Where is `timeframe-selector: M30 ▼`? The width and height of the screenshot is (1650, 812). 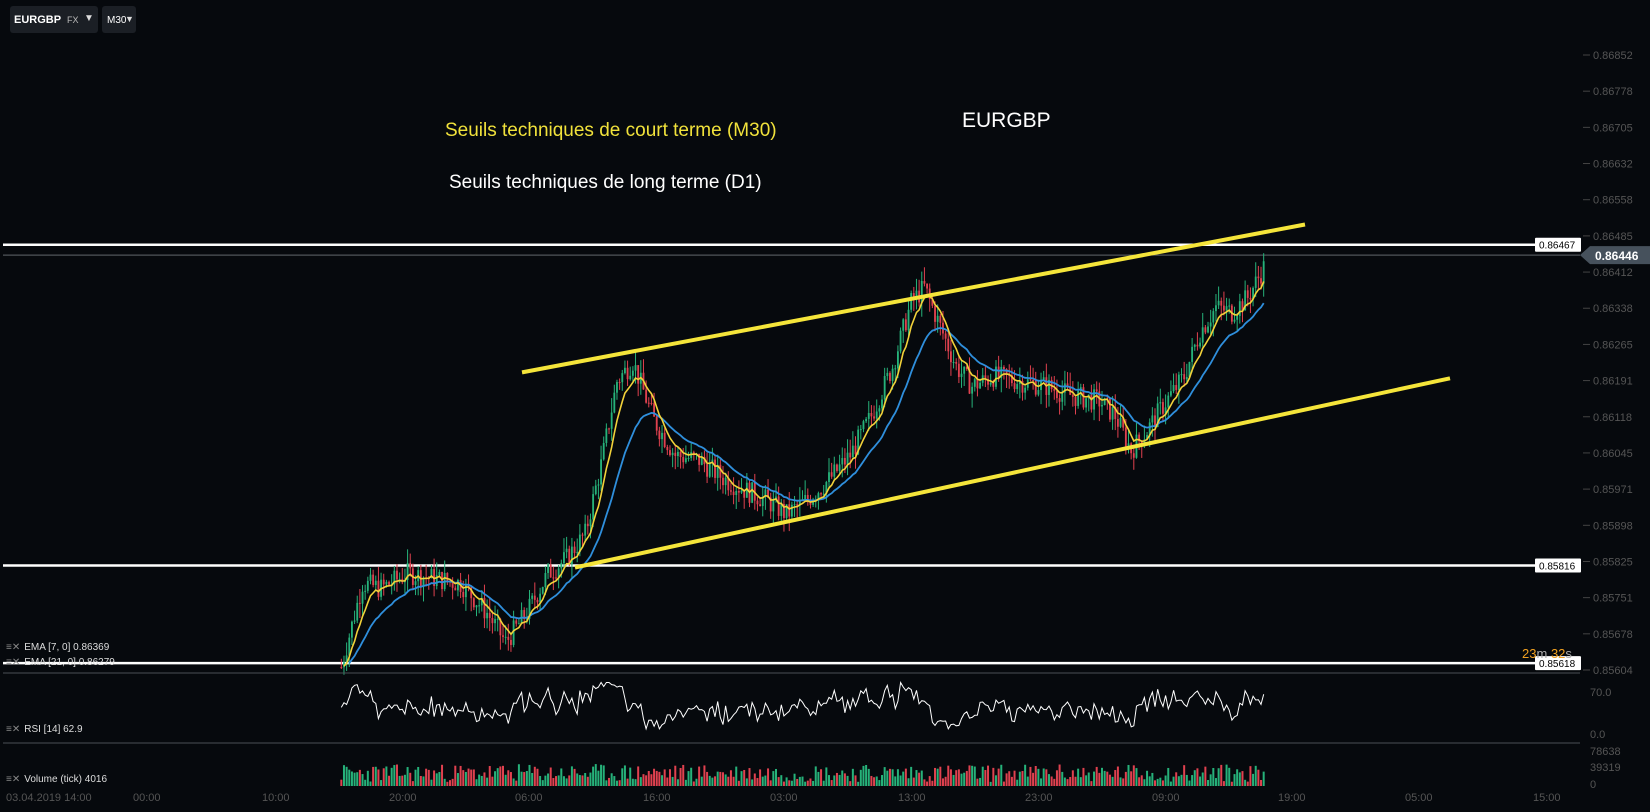
timeframe-selector: M30 ▼ is located at coordinates (119, 19).